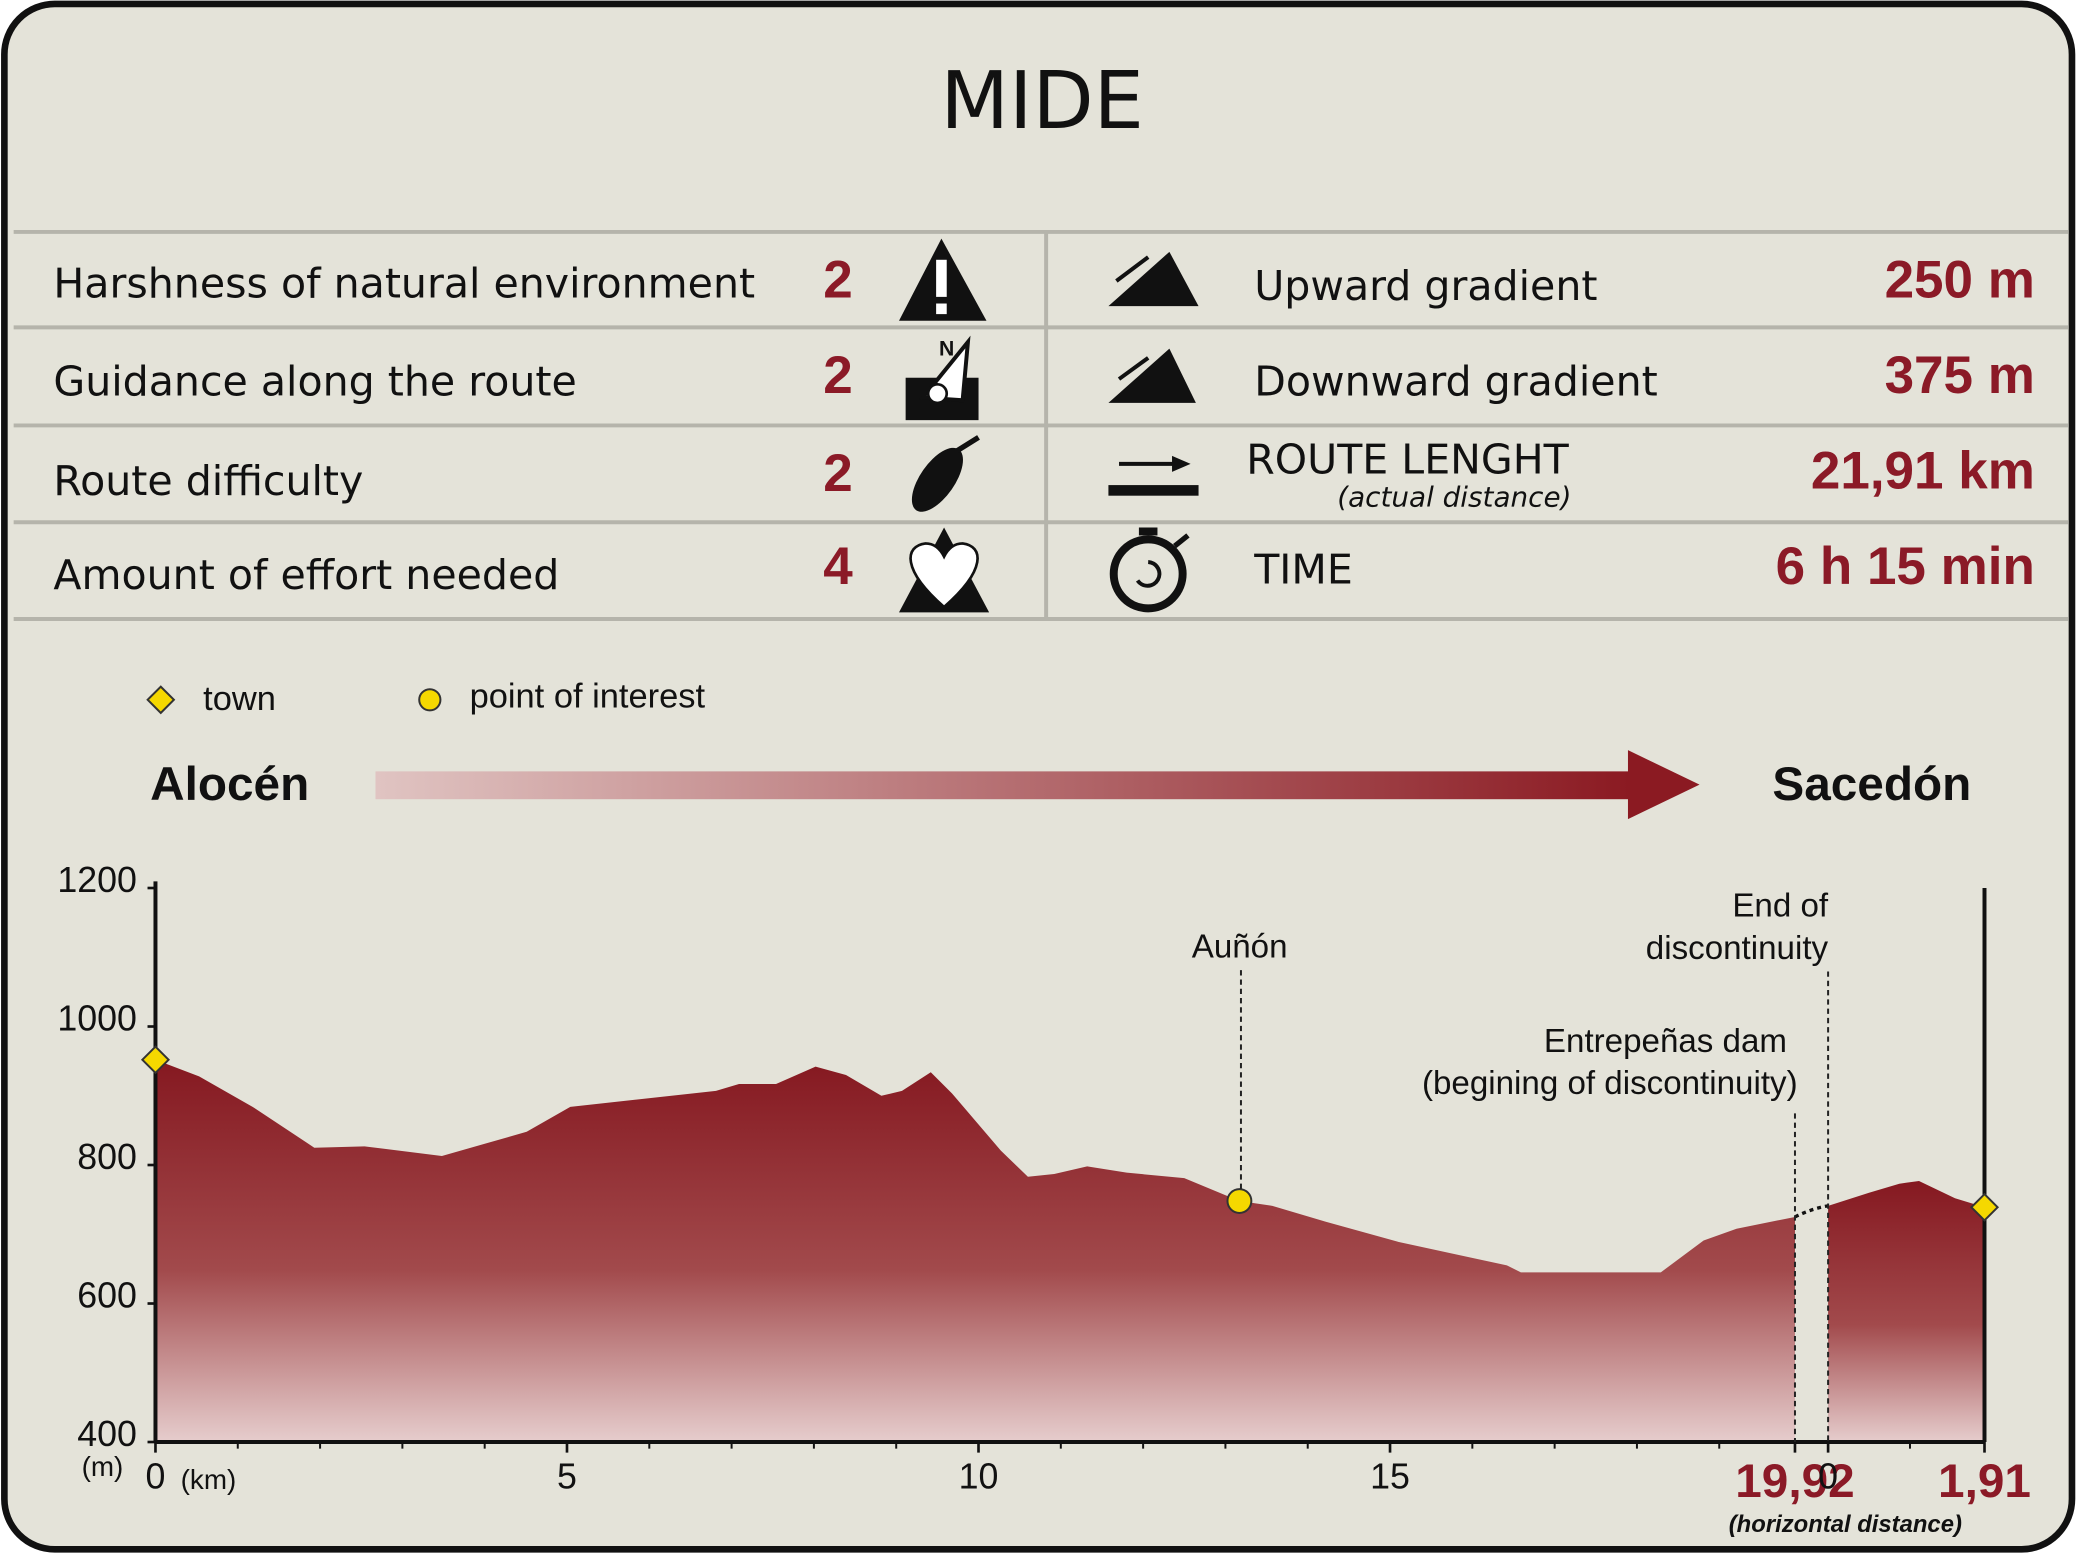 The image size is (2079, 1556). What do you see at coordinates (239, 699) in the screenshot?
I see `legend-town: town` at bounding box center [239, 699].